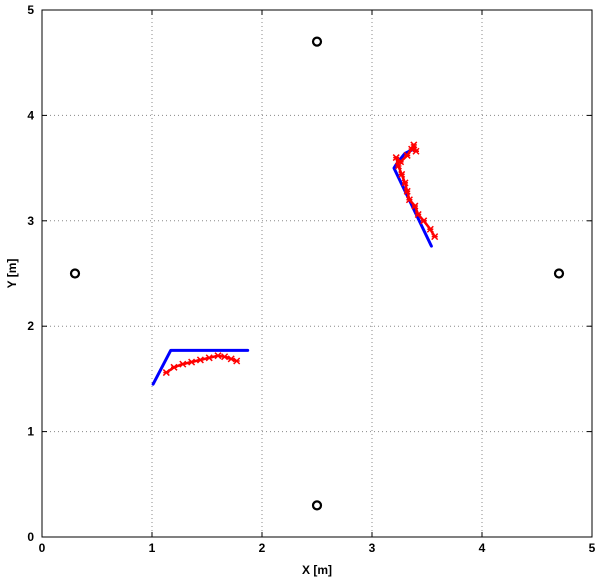  I want to click on y-tick-label: 3, so click(30, 221).